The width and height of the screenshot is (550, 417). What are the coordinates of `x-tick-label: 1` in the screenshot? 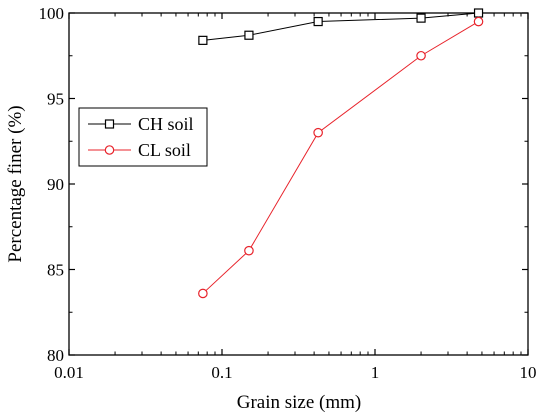 It's located at (375, 372).